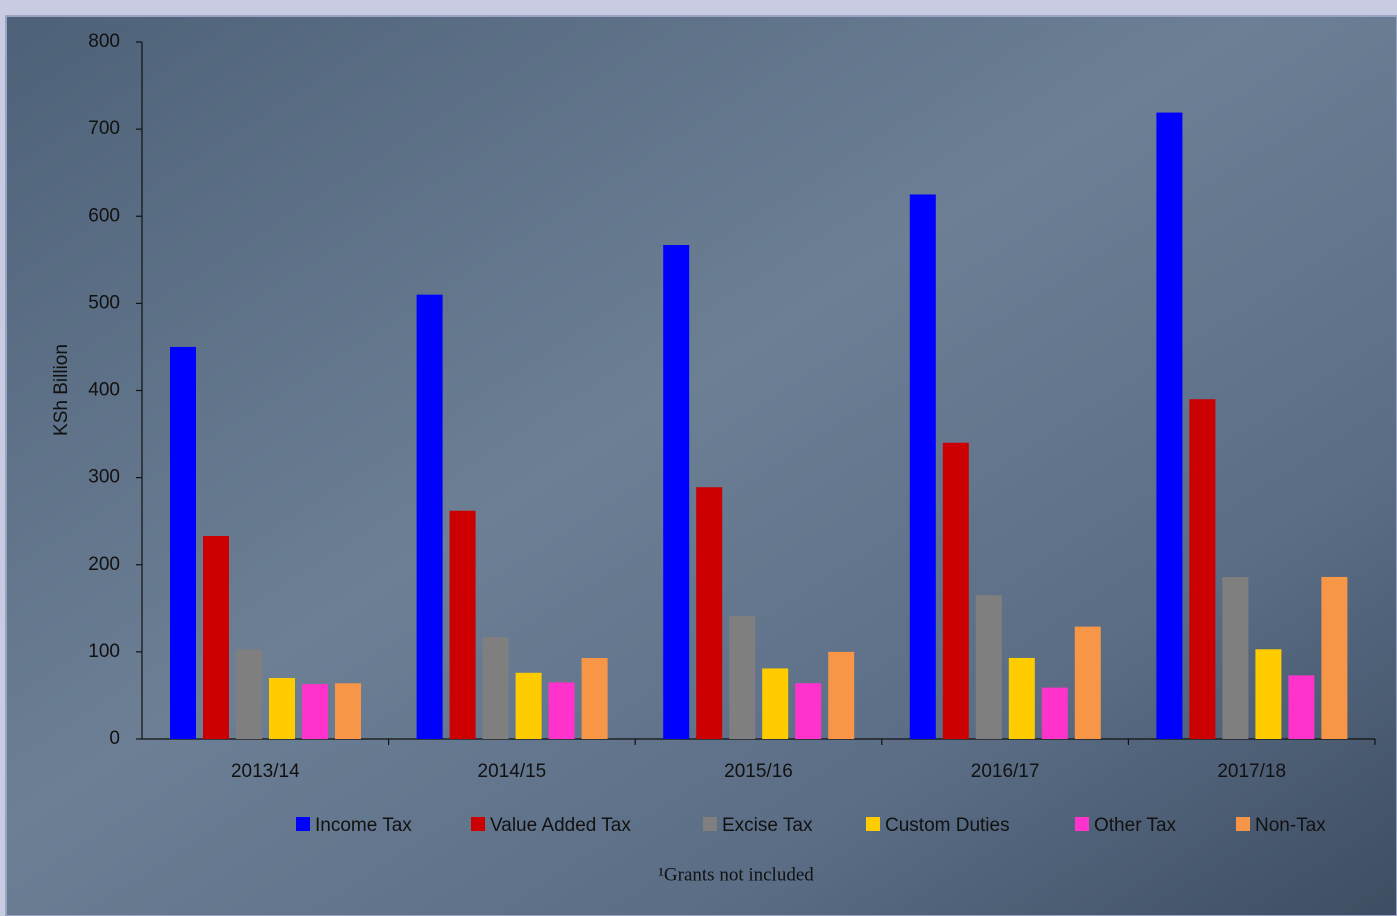  I want to click on y-tick-label: 0, so click(114, 738).